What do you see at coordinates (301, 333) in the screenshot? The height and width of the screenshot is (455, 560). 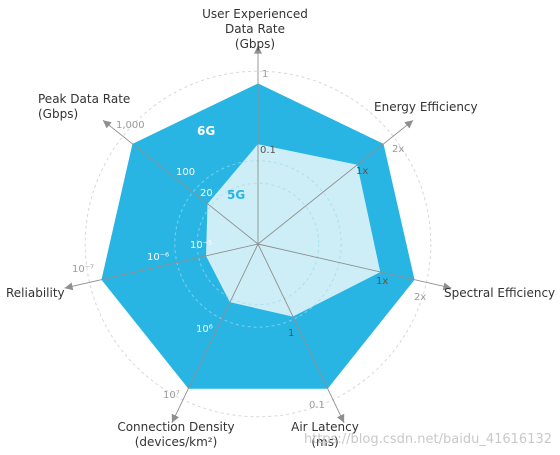 I see `spoke-air-latency` at bounding box center [301, 333].